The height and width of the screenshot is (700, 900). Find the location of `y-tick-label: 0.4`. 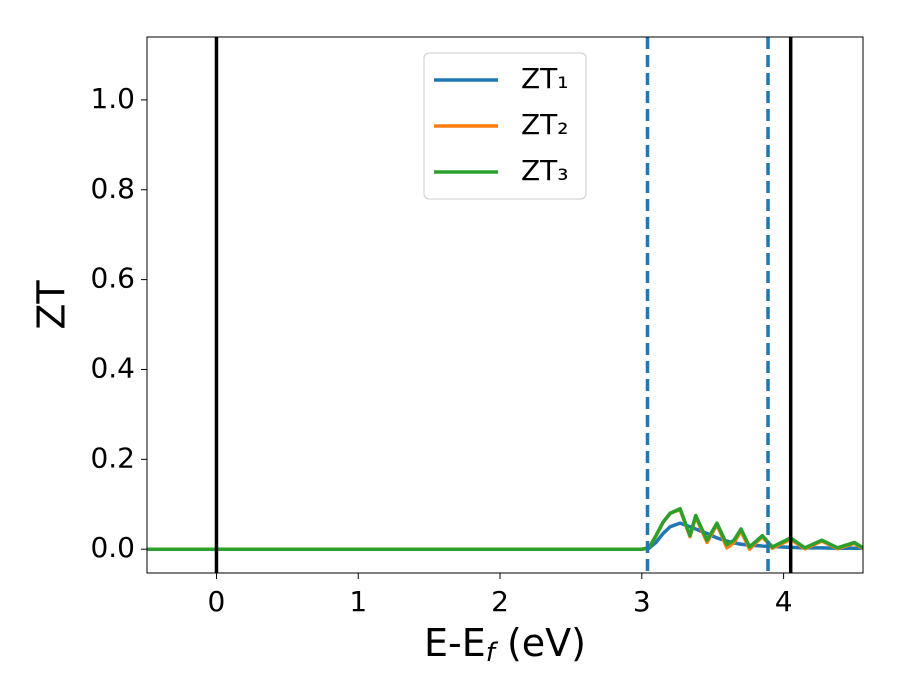

y-tick-label: 0.4 is located at coordinates (112, 367).